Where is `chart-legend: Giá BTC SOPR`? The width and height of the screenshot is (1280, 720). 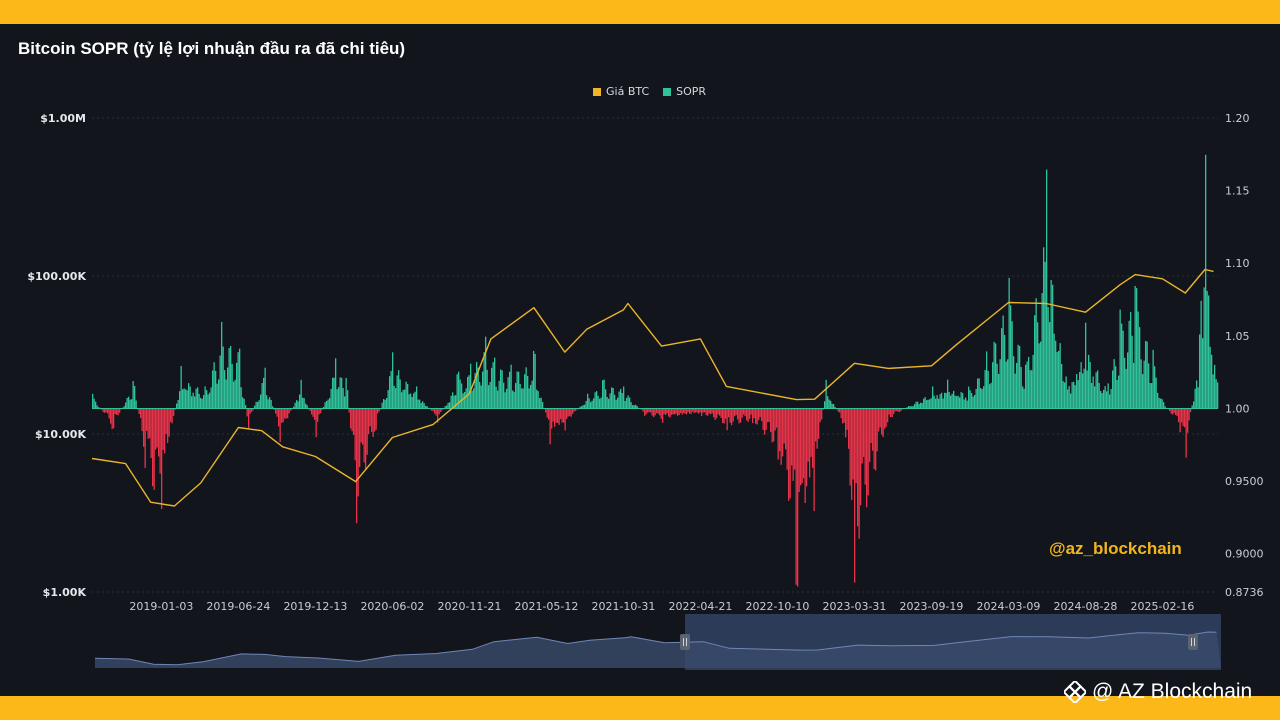
chart-legend: Giá BTC SOPR is located at coordinates (649, 91).